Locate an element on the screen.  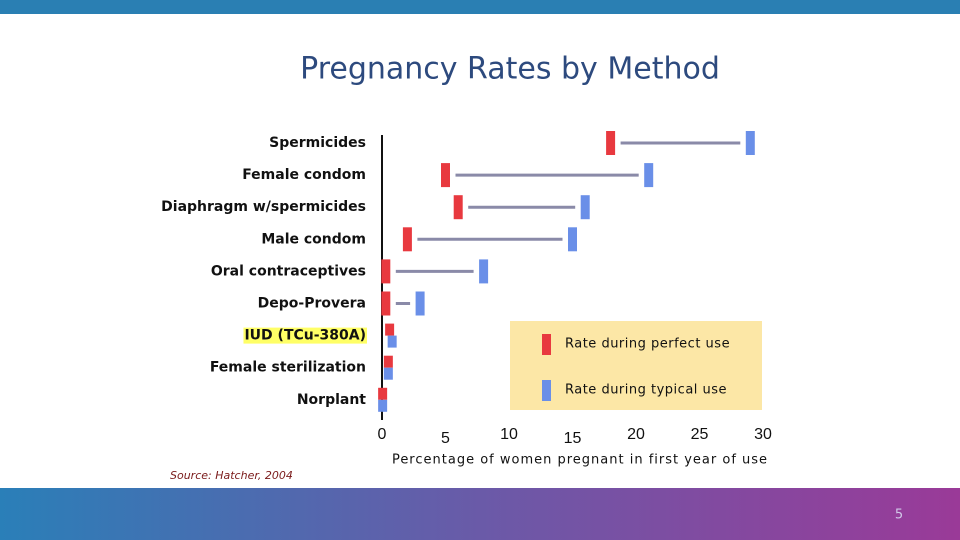
category-label: Diaphragm w/spermicides is located at coordinates (263, 207).